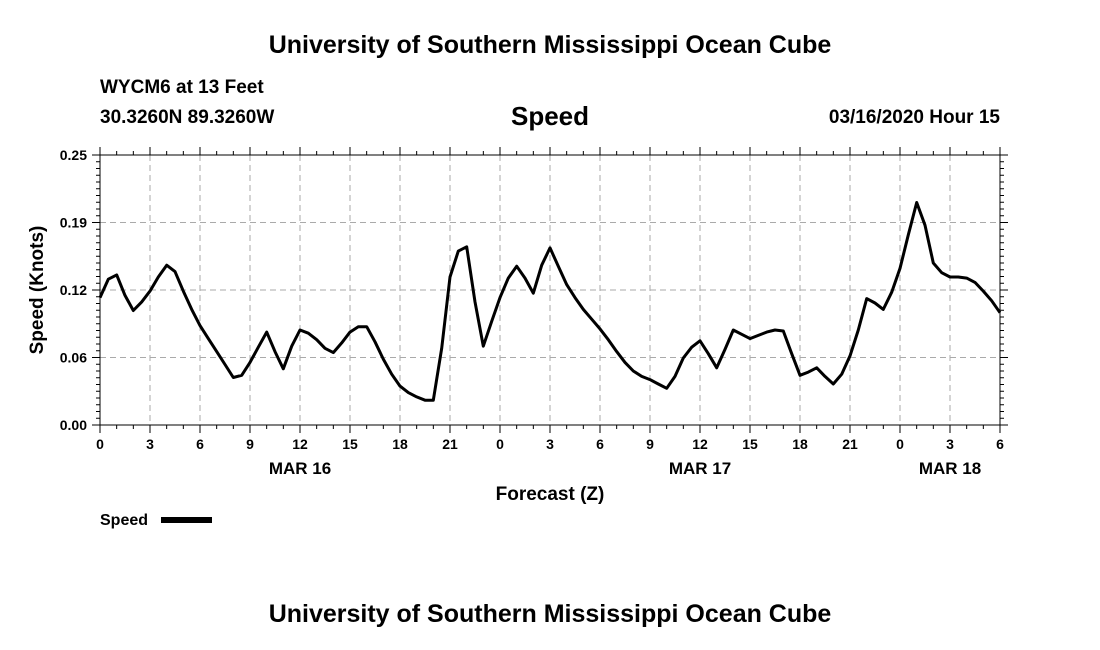  What do you see at coordinates (950, 468) in the screenshot?
I see `date-label: MAR 18` at bounding box center [950, 468].